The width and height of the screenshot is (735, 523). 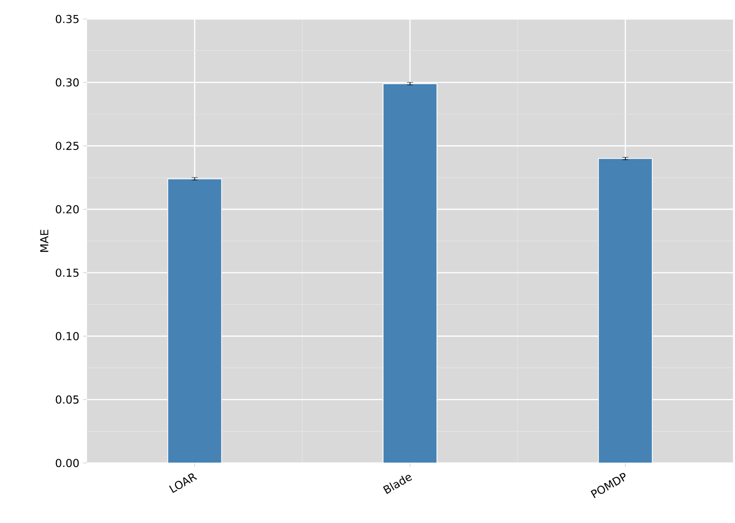 I want to click on y-tick-label: 0.35, so click(x=67, y=19).